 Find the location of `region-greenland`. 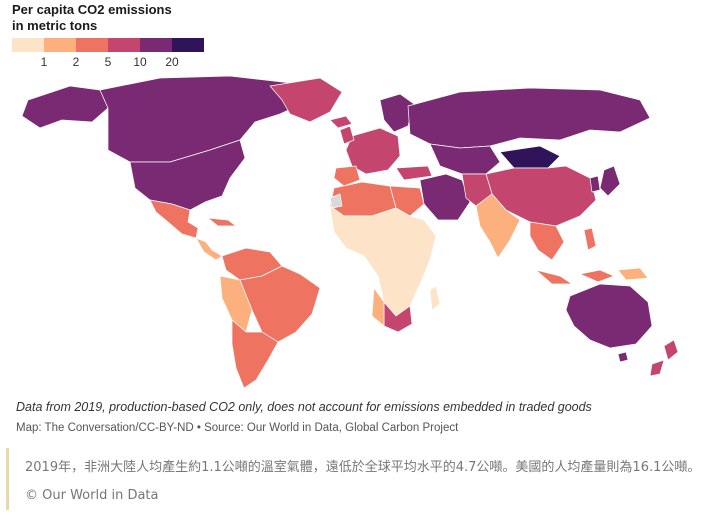

region-greenland is located at coordinates (306, 100).